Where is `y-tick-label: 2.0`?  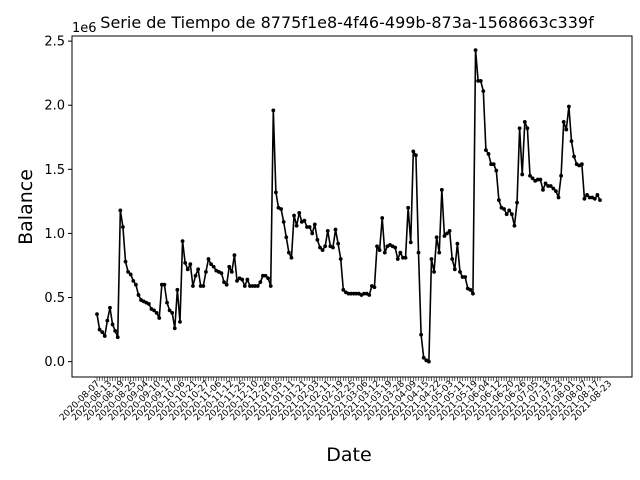 y-tick-label: 2.0 is located at coordinates (54, 106).